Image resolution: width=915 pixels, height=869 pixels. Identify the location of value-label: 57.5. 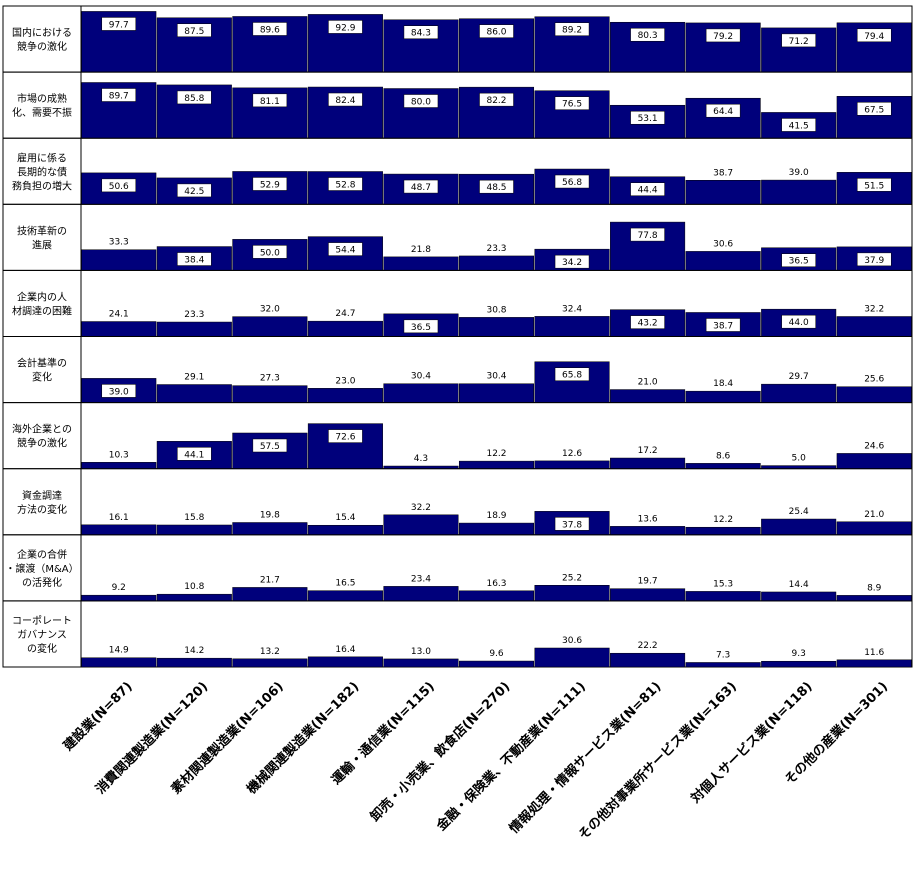
(270, 447).